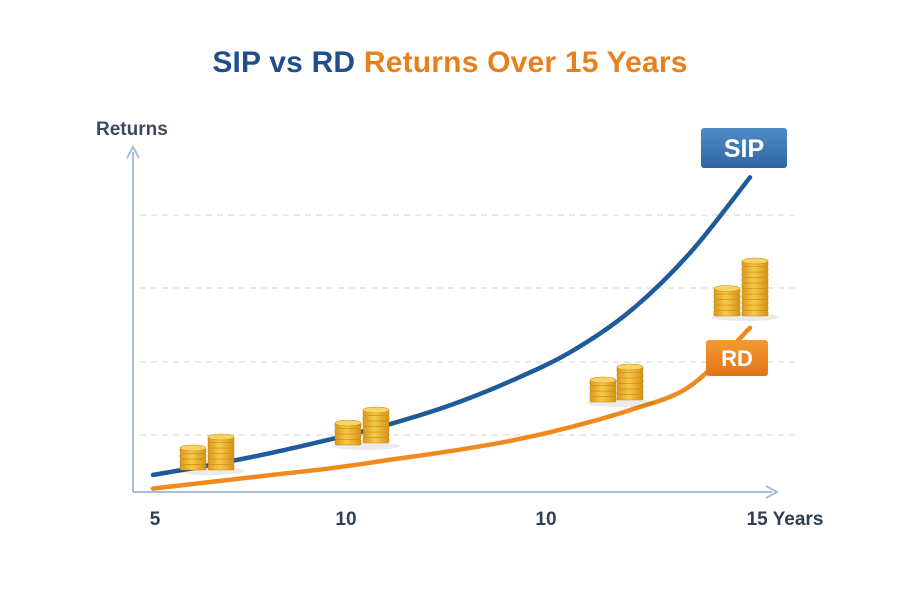  Describe the element at coordinates (284, 62) in the screenshot. I see `chart-title-part-sip-rd: SIP vs RD` at that location.